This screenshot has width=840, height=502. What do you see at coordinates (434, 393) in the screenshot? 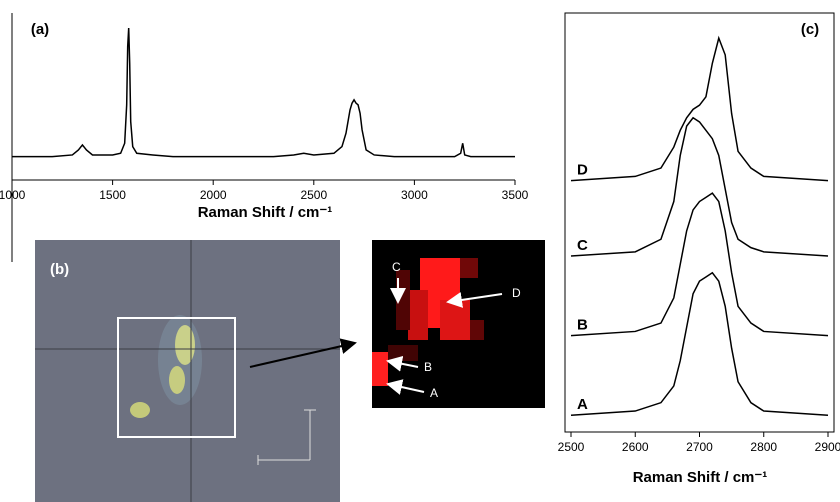
I see `map-label: A` at bounding box center [434, 393].